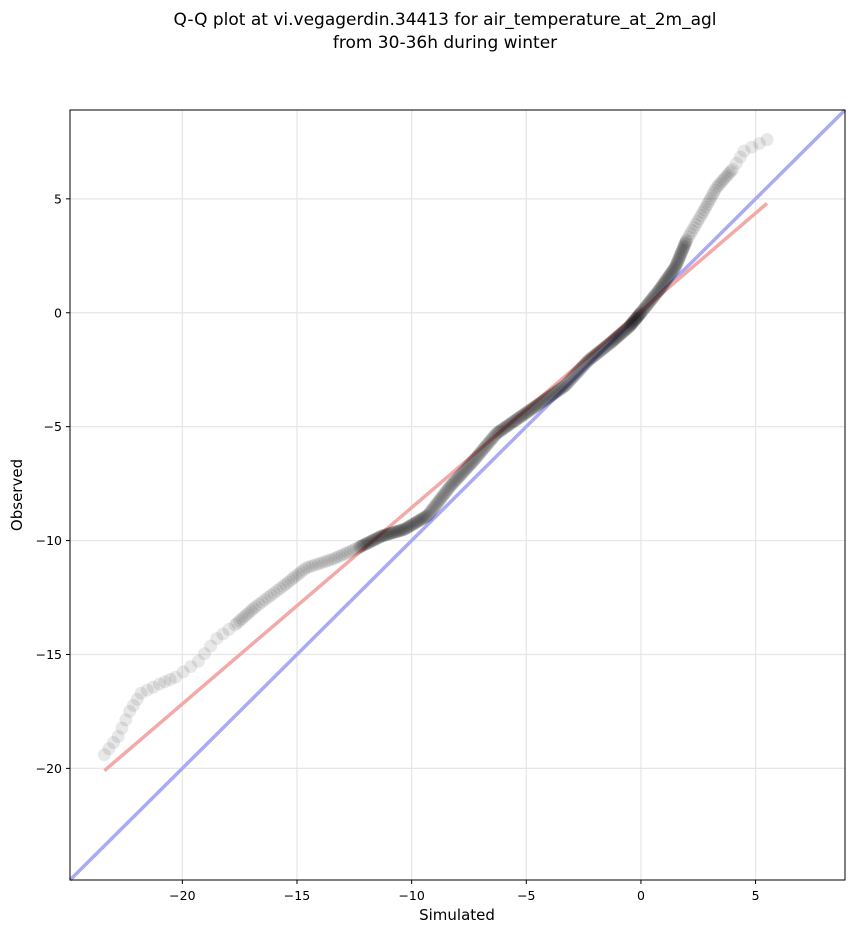 Image resolution: width=854 pixels, height=934 pixels. What do you see at coordinates (526, 895) in the screenshot?
I see `x-tick-label: −5` at bounding box center [526, 895].